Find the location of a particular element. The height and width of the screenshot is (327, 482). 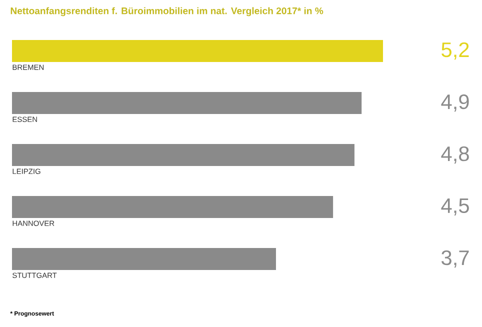

data-label: 5,2 is located at coordinates (455, 51).